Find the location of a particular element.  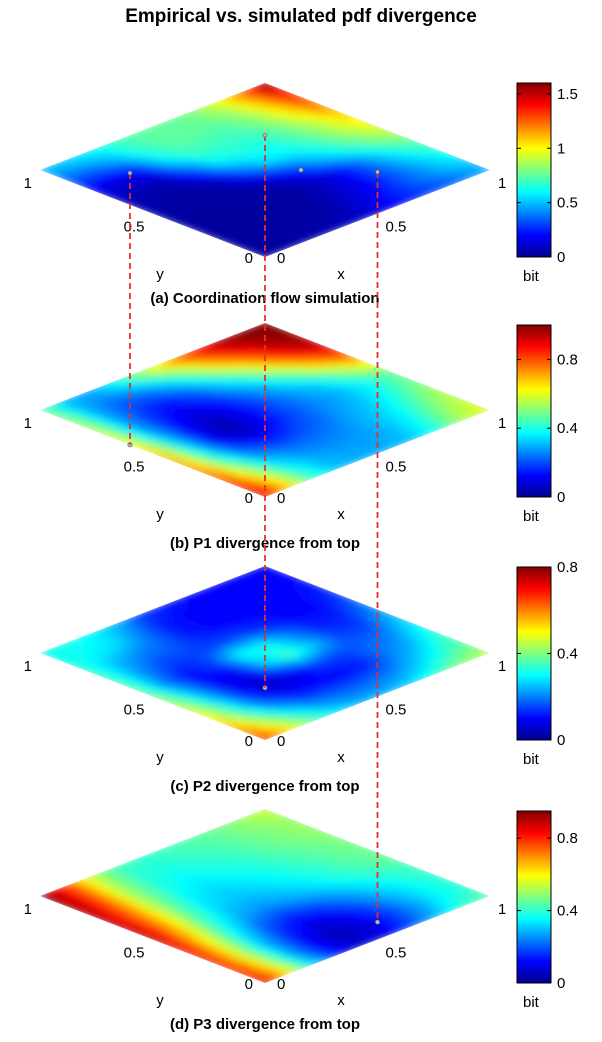

heatmap-surface is located at coordinates (265, 895).